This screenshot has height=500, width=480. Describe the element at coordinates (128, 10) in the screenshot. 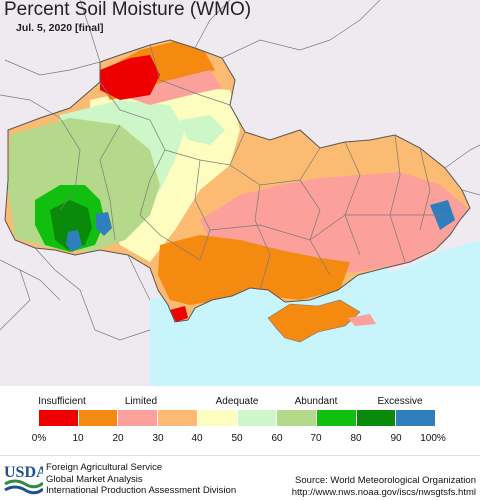

I see `map-title: Percent Soil Moisture (WMO)` at that location.